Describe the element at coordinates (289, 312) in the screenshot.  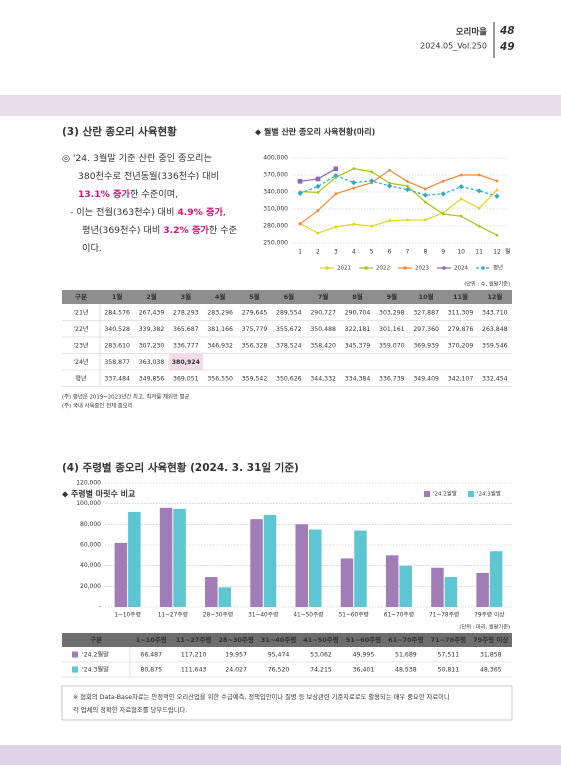
I see `table-cell: 289,554` at that location.